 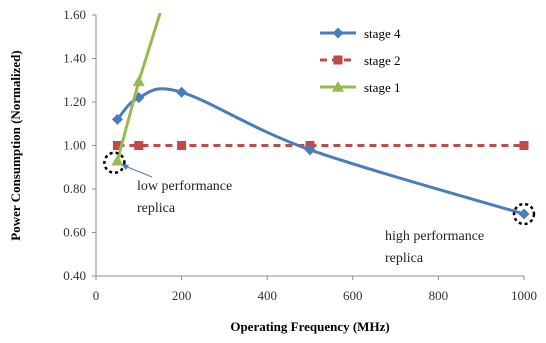 I want to click on y-tick-label: 0.60, so click(x=74, y=232).